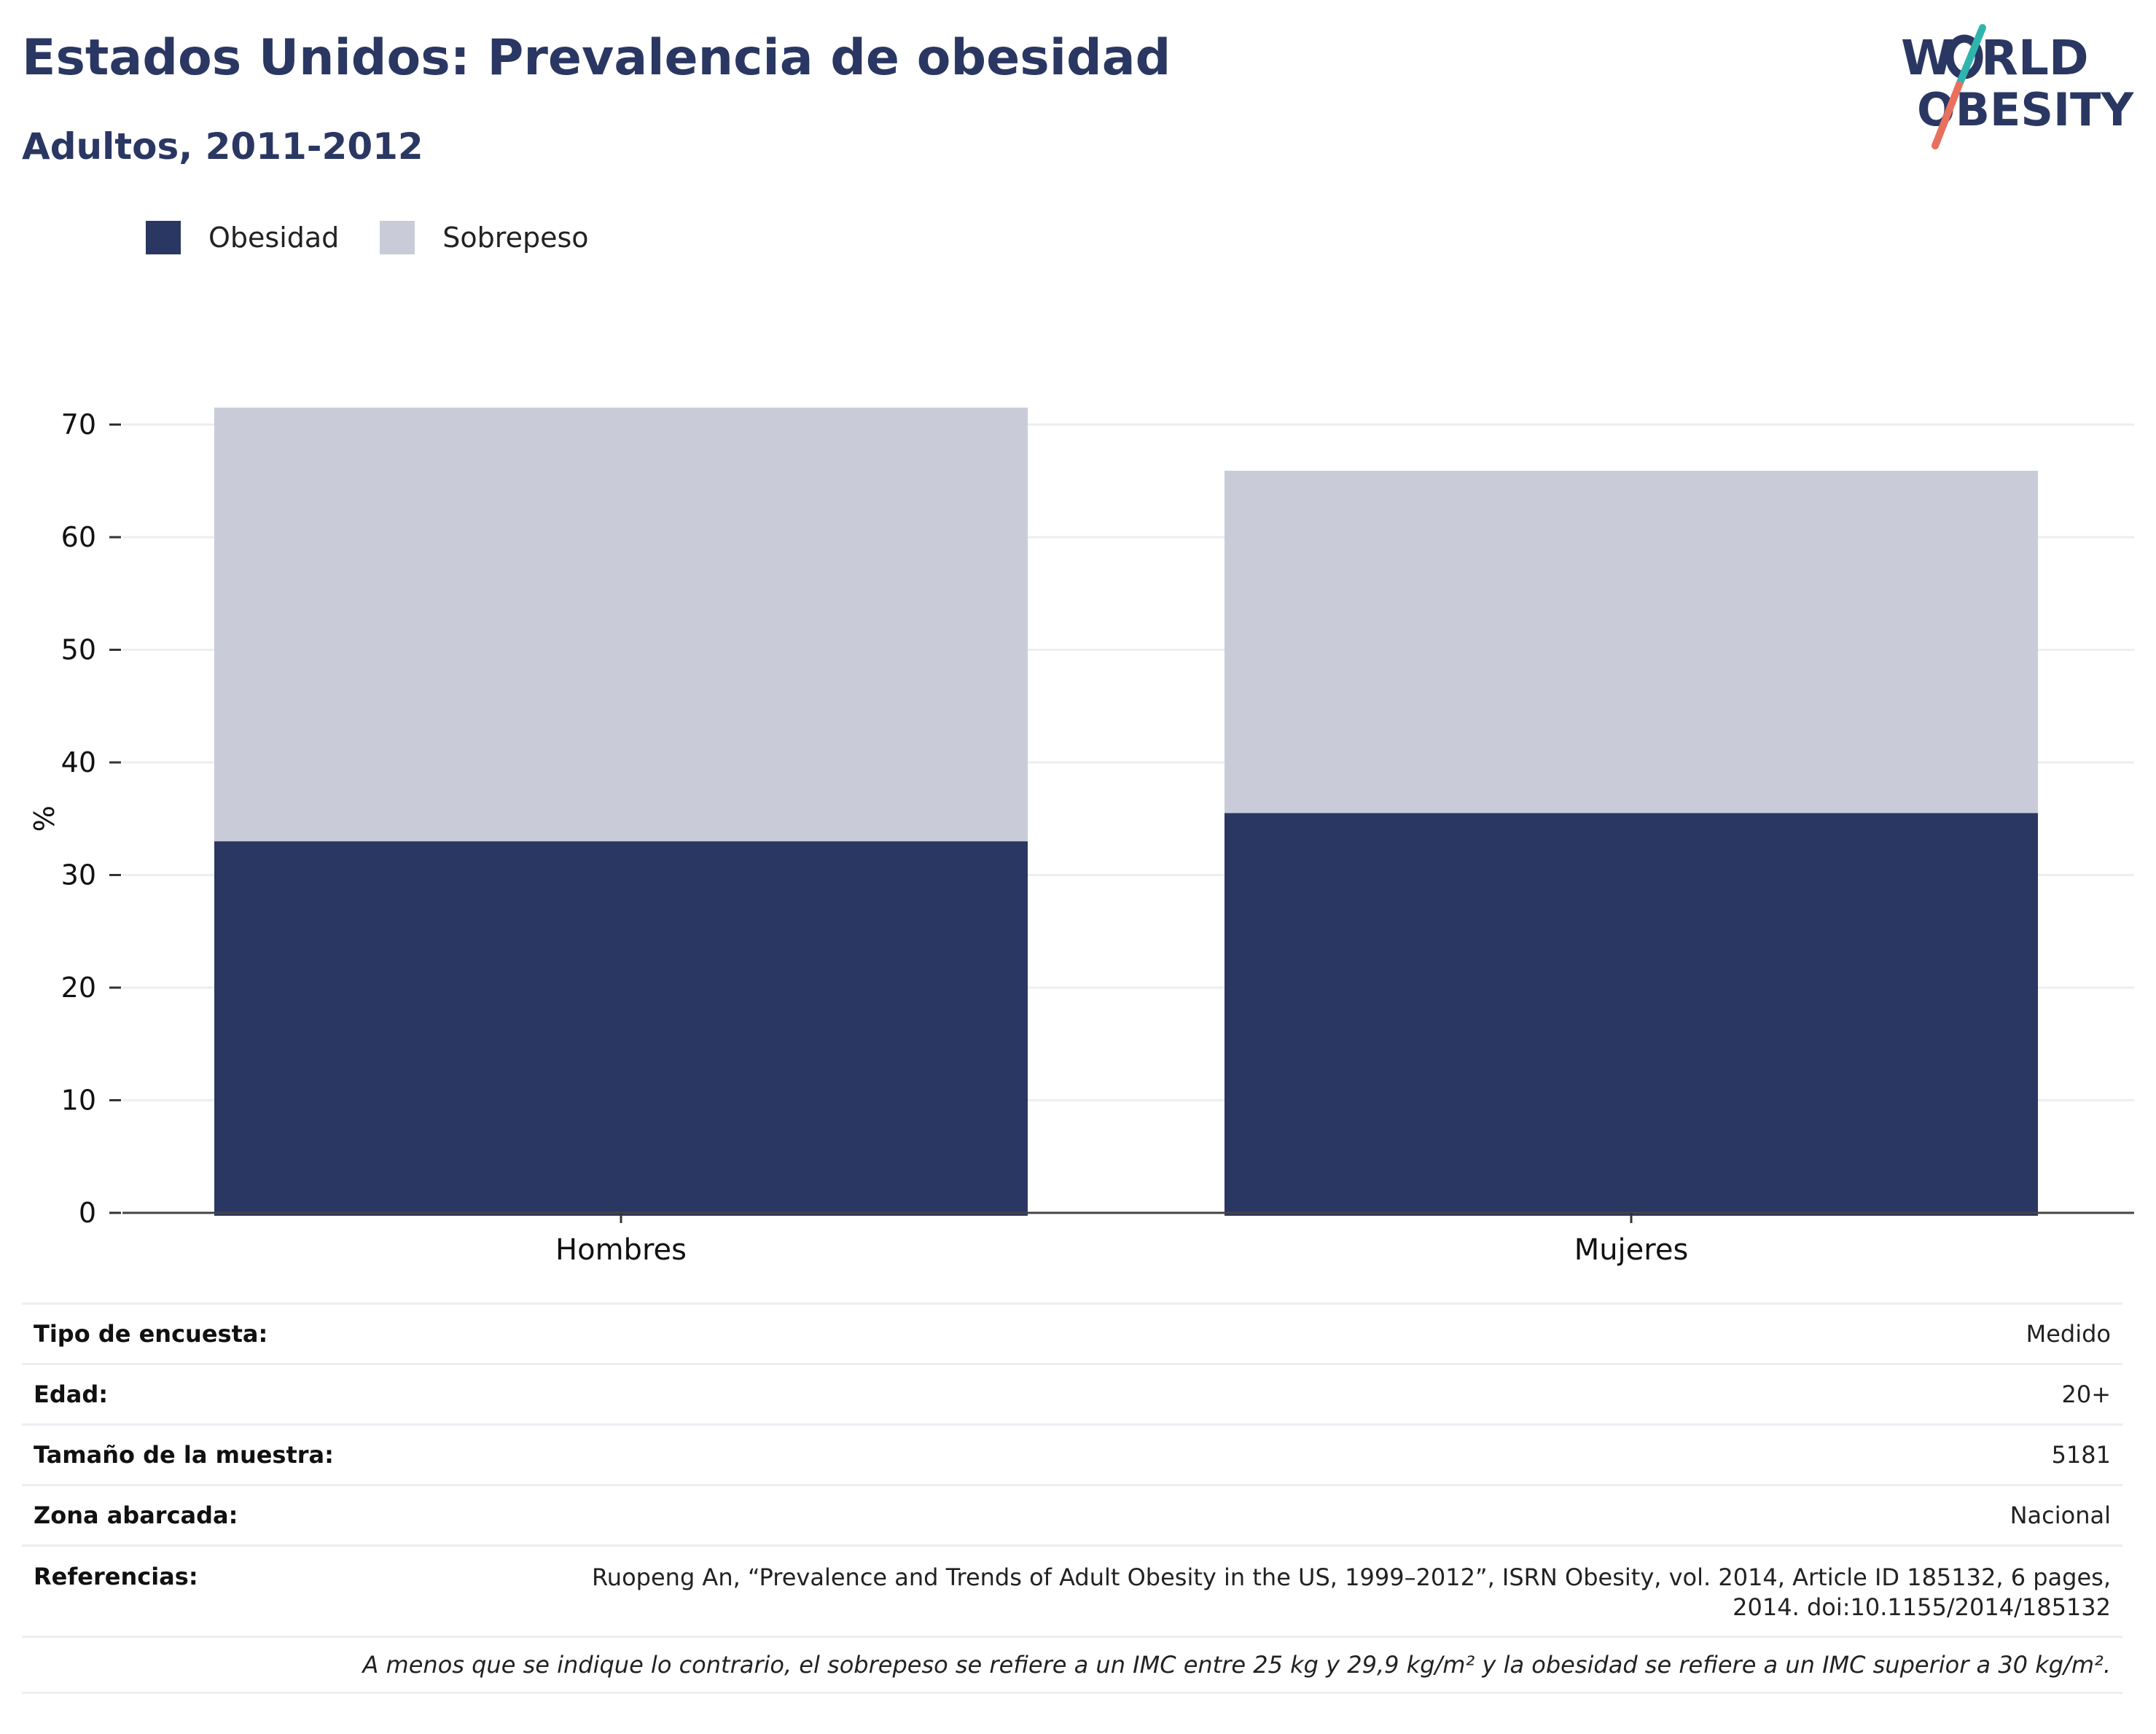 The width and height of the screenshot is (2156, 1734). What do you see at coordinates (79, 650) in the screenshot?
I see `y-tick-label: 50` at bounding box center [79, 650].